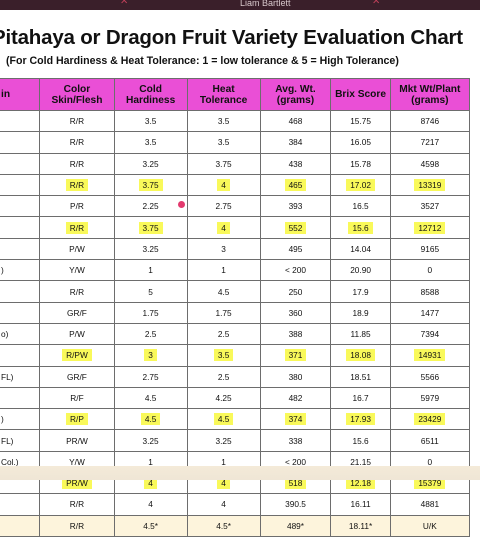 The width and height of the screenshot is (480, 537). Describe the element at coordinates (295, 419) in the screenshot. I see `weight-cell-value: 374` at that location.